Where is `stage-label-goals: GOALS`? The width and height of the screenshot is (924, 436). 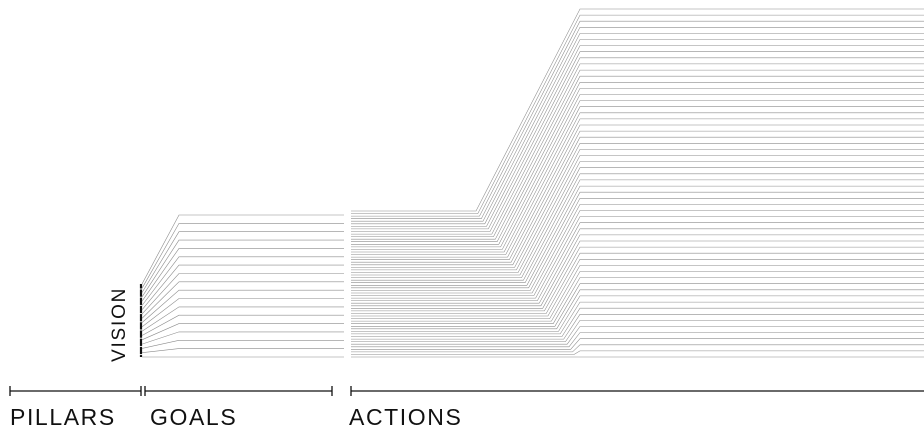
stage-label-goals: GOALS is located at coordinates (194, 417).